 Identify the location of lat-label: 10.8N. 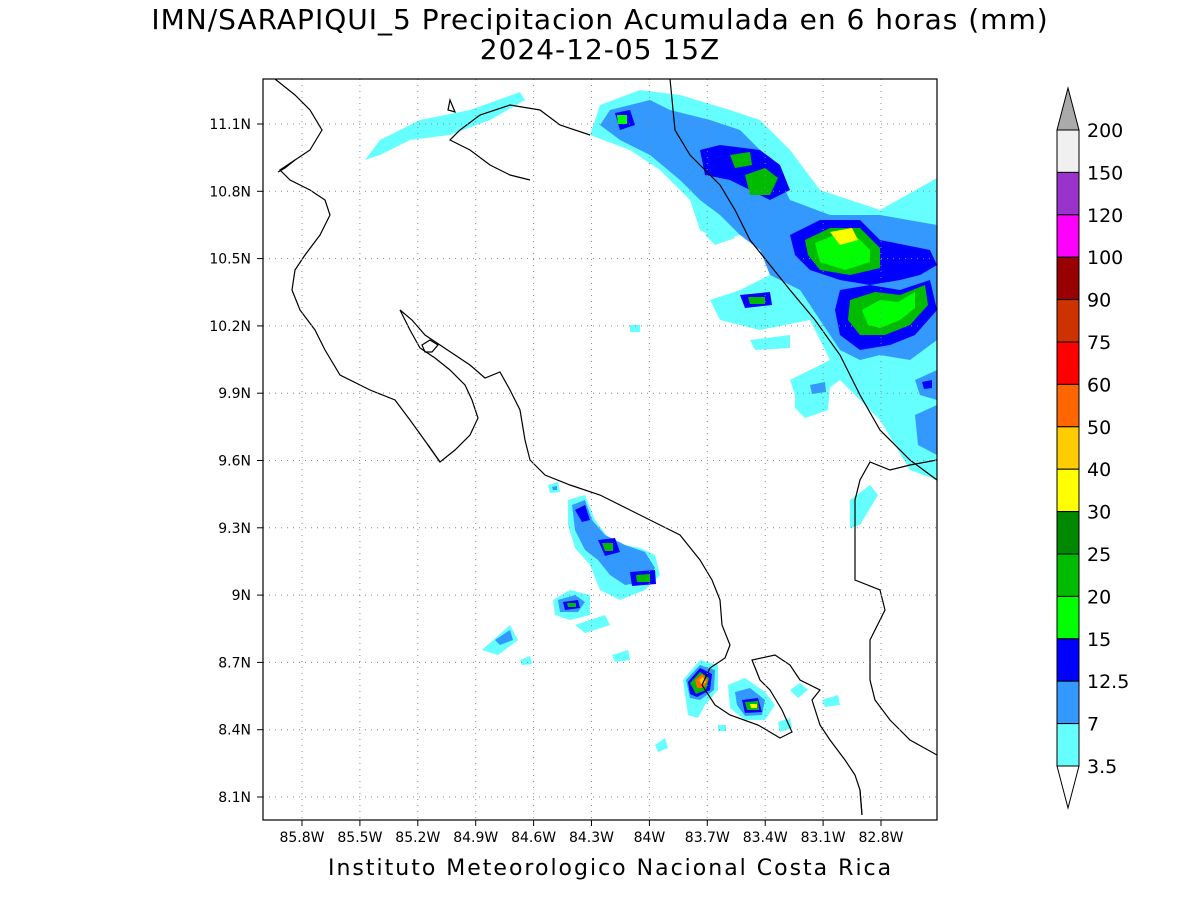
(230, 192).